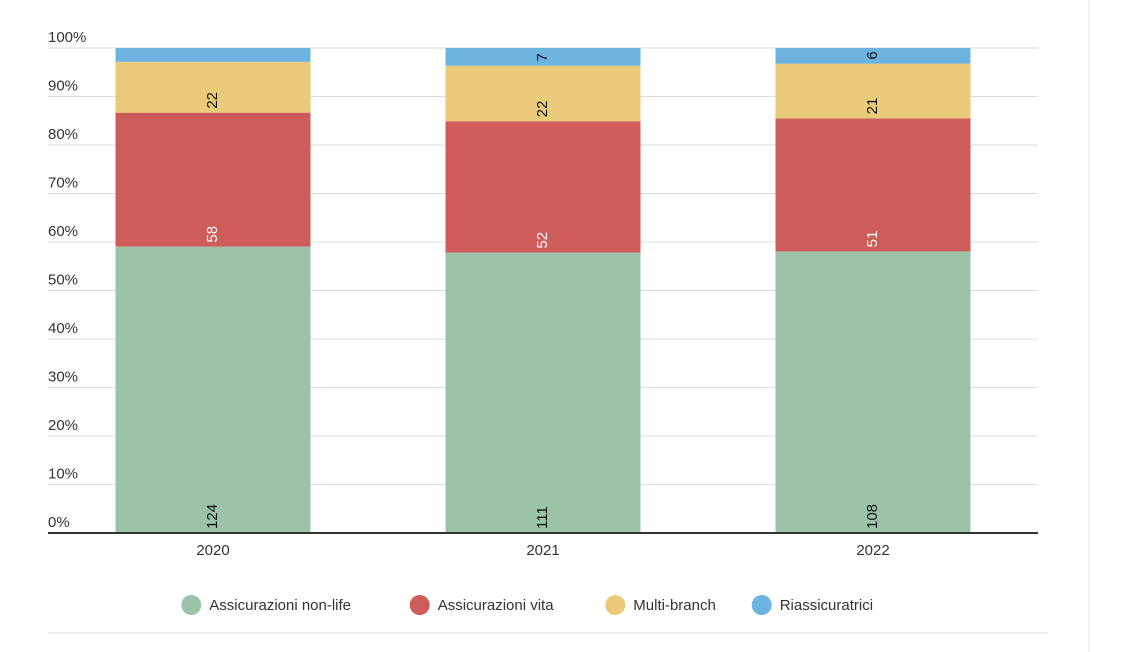 This screenshot has width=1128, height=652. What do you see at coordinates (496, 605) in the screenshot?
I see `legend-label: Assicurazioni vita` at bounding box center [496, 605].